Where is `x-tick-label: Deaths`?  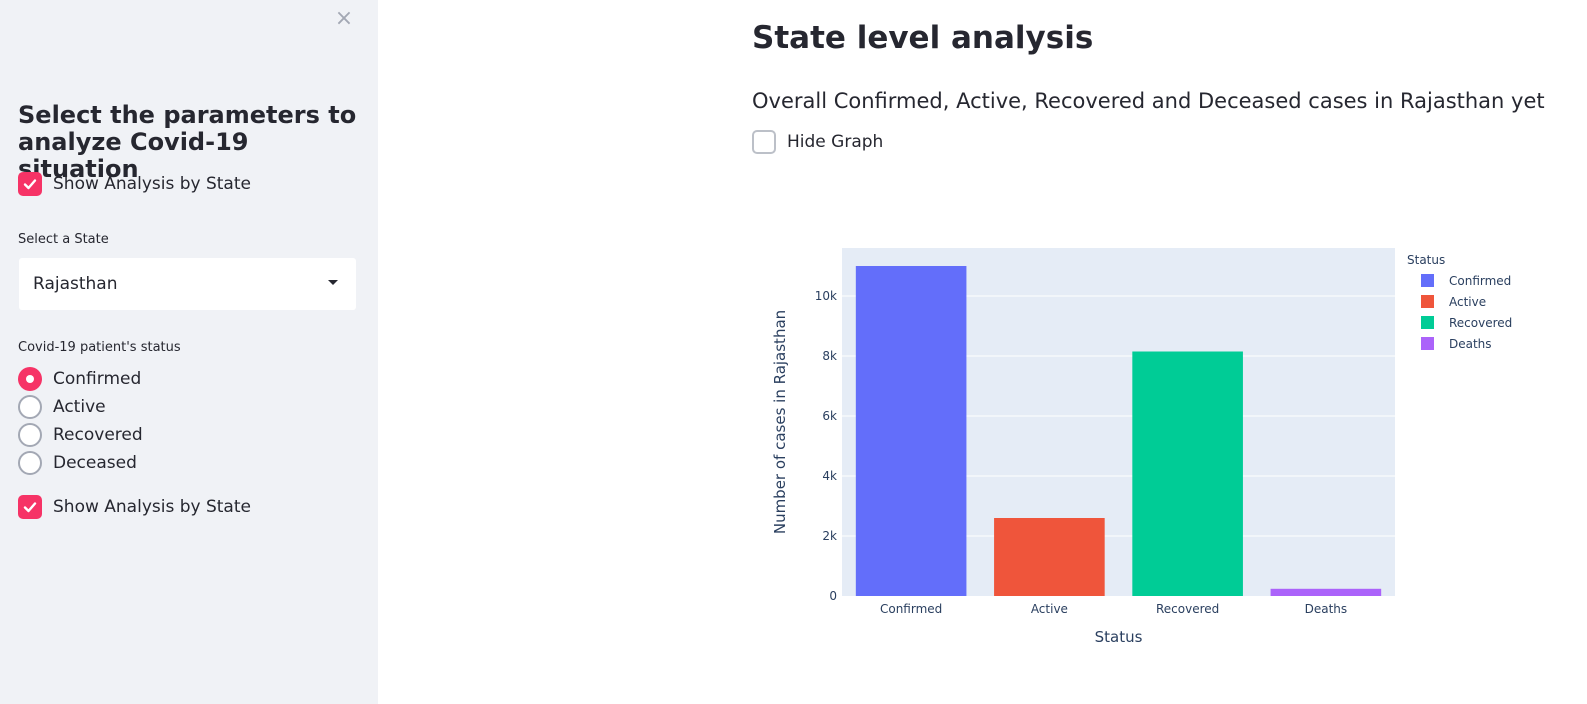 x-tick-label: Deaths is located at coordinates (1326, 609).